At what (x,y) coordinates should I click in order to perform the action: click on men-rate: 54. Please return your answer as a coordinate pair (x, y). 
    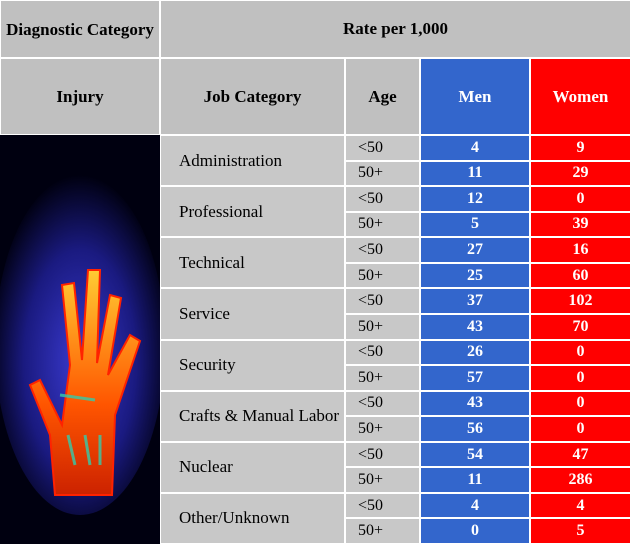
    Looking at the image, I should click on (475, 454).